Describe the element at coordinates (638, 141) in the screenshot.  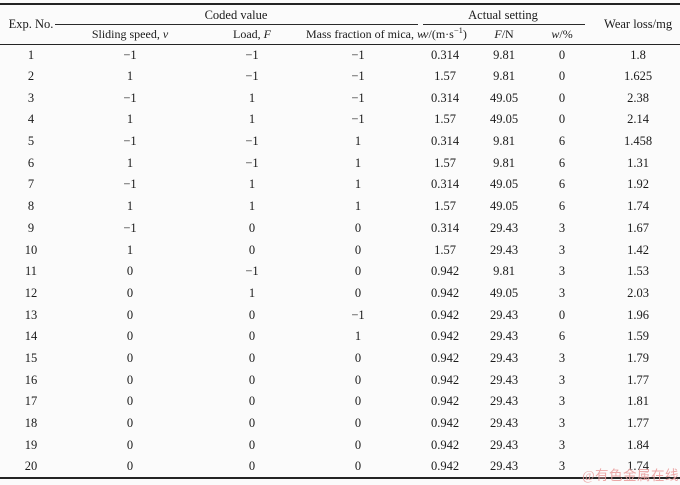
I see `cell-wear-loss: 1.458` at that location.